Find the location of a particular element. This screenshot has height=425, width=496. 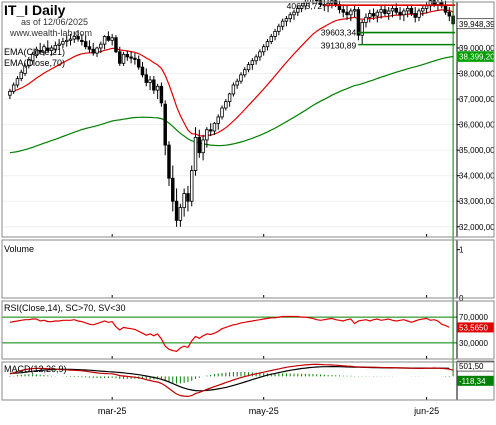

price-y-tick-label: 37,000,00 is located at coordinates (477, 99).